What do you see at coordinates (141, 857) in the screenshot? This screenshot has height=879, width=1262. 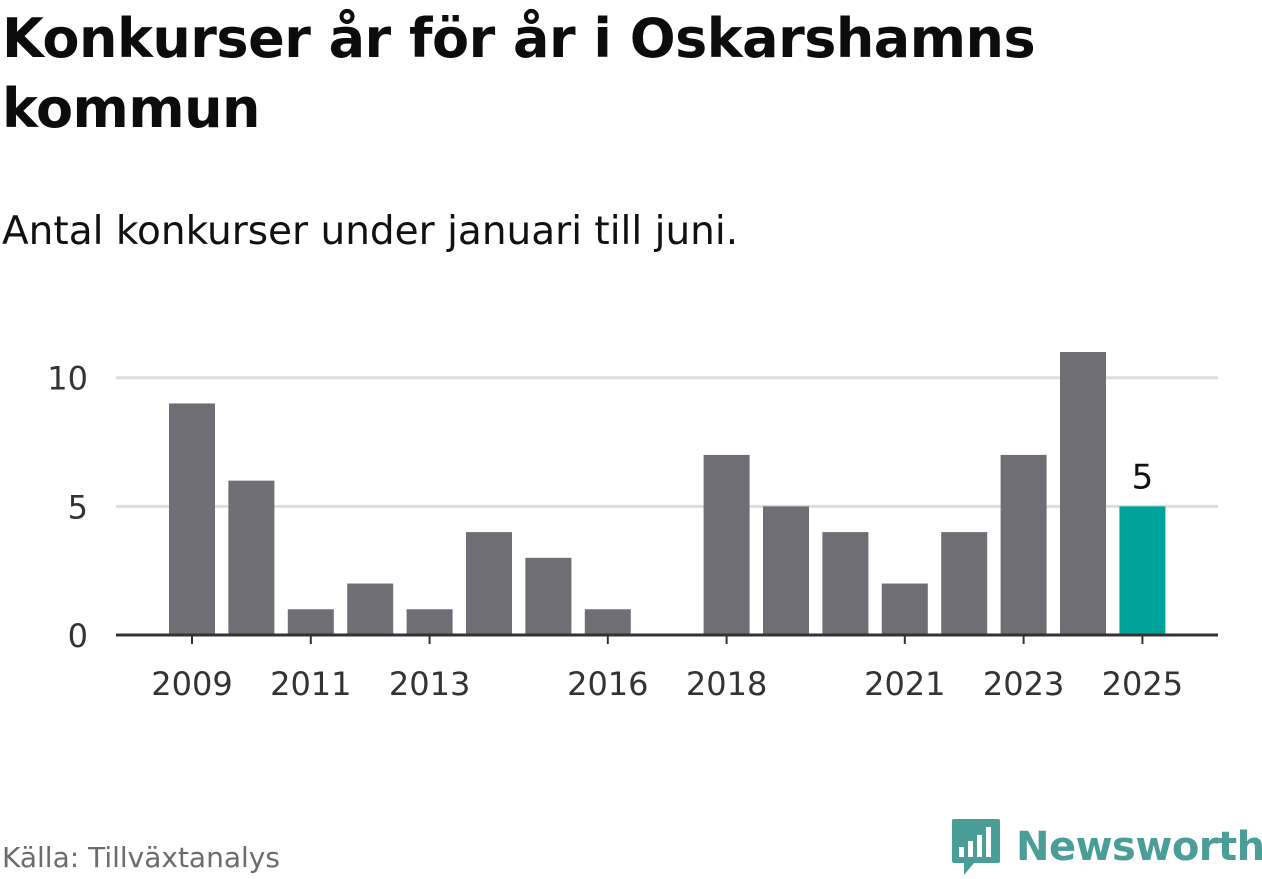 I see `source-note: Källa: Tillväxtanalys` at bounding box center [141, 857].